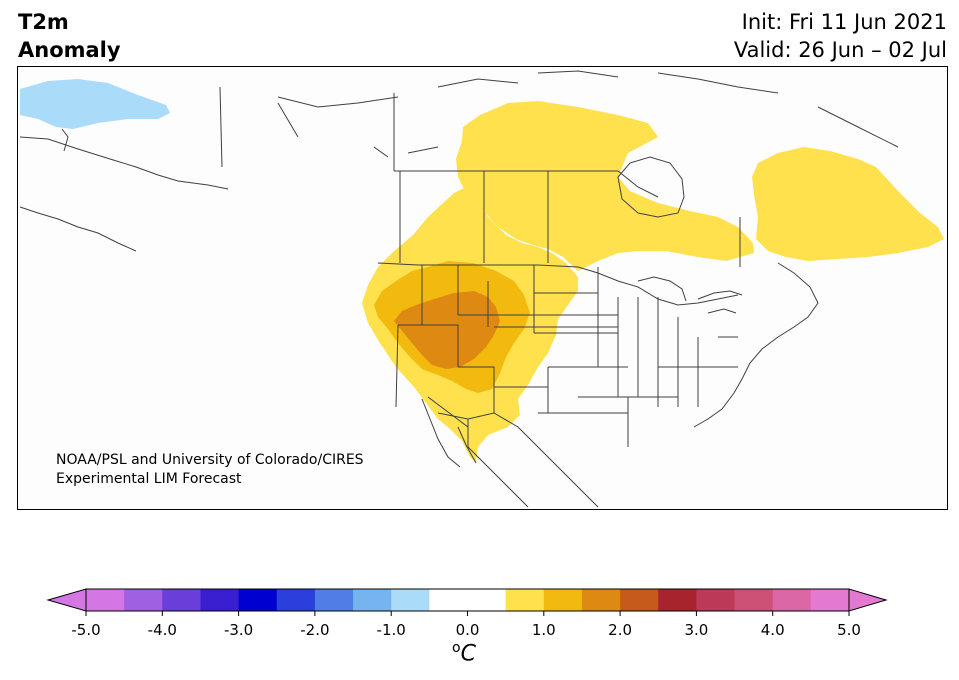 The height and width of the screenshot is (680, 959). Describe the element at coordinates (449, 433) in the screenshot. I see `baja-coast` at that location.